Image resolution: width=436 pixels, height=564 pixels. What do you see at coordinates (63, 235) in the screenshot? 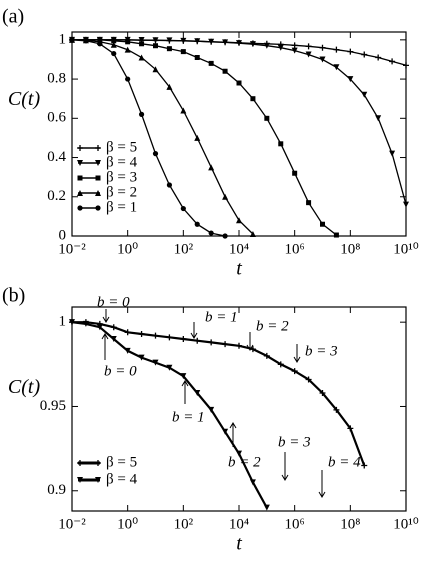
I see `y-tick-label: 0` at bounding box center [63, 235].